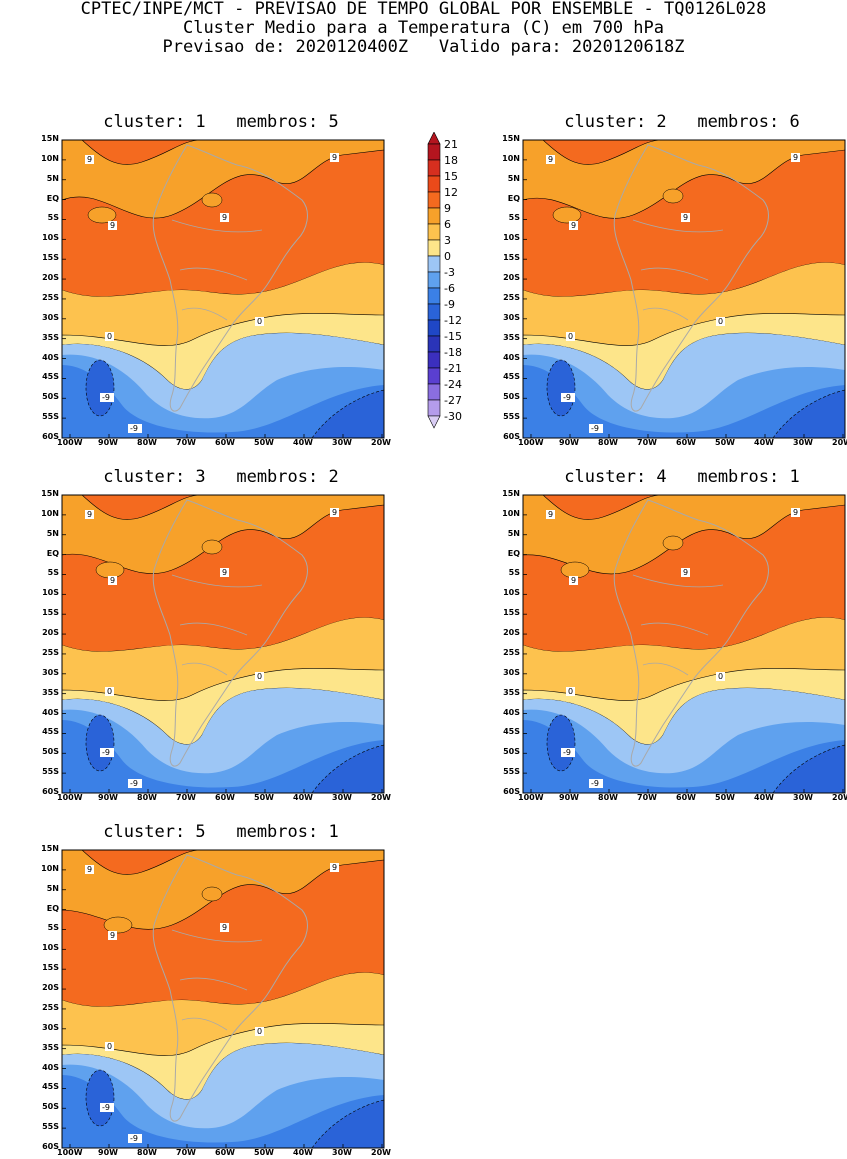 Image resolution: width=847 pixels, height=1159 pixels. What do you see at coordinates (511, 357) in the screenshot?
I see `lat-label: 40S` at bounding box center [511, 357].